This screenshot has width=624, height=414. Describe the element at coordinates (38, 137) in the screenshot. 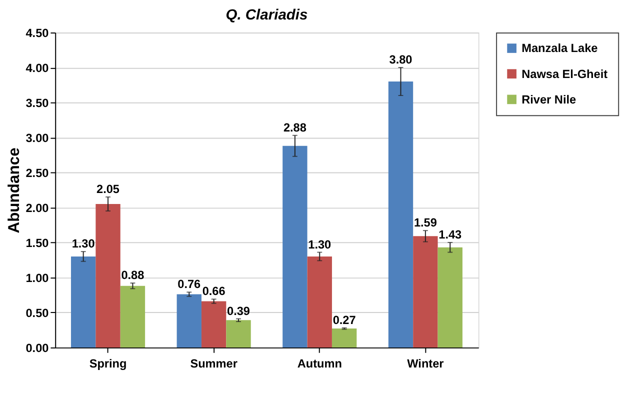

I see `y-tick-label: 3.00` at that location.